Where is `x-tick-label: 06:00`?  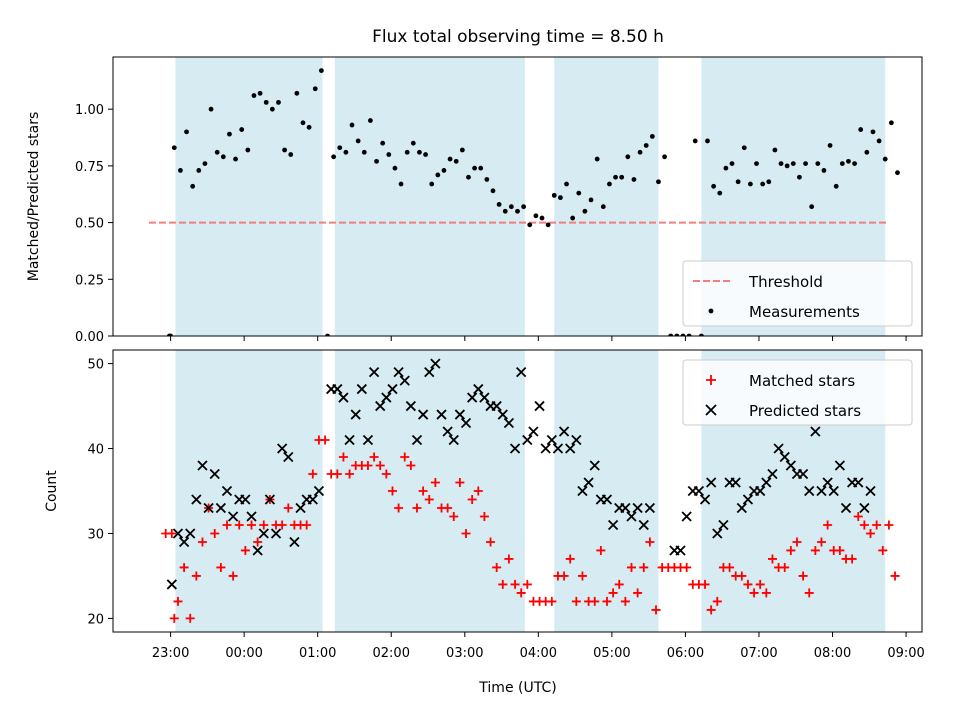
x-tick-label: 06:00 is located at coordinates (685, 653).